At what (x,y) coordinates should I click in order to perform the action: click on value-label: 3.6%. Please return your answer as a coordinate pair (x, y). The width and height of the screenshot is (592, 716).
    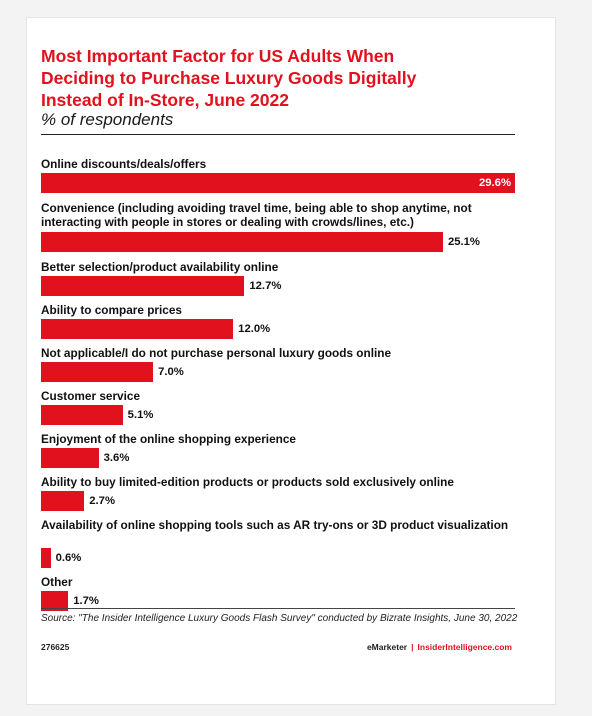
    Looking at the image, I should click on (116, 458).